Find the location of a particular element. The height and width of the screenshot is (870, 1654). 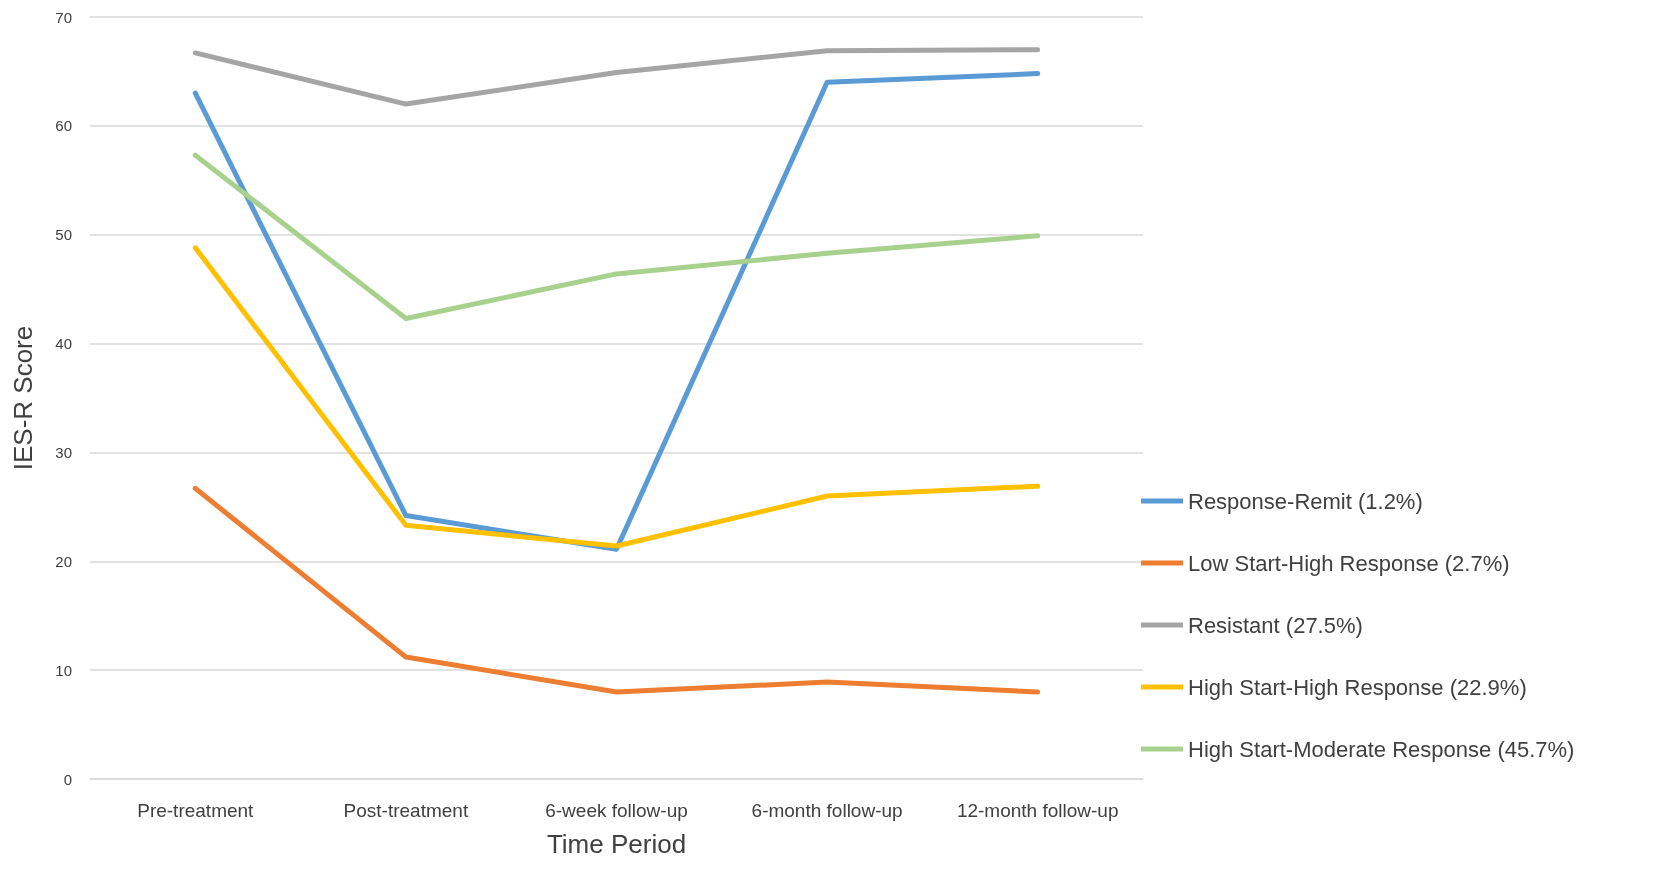

y-tick-label: 50 is located at coordinates (63, 235).